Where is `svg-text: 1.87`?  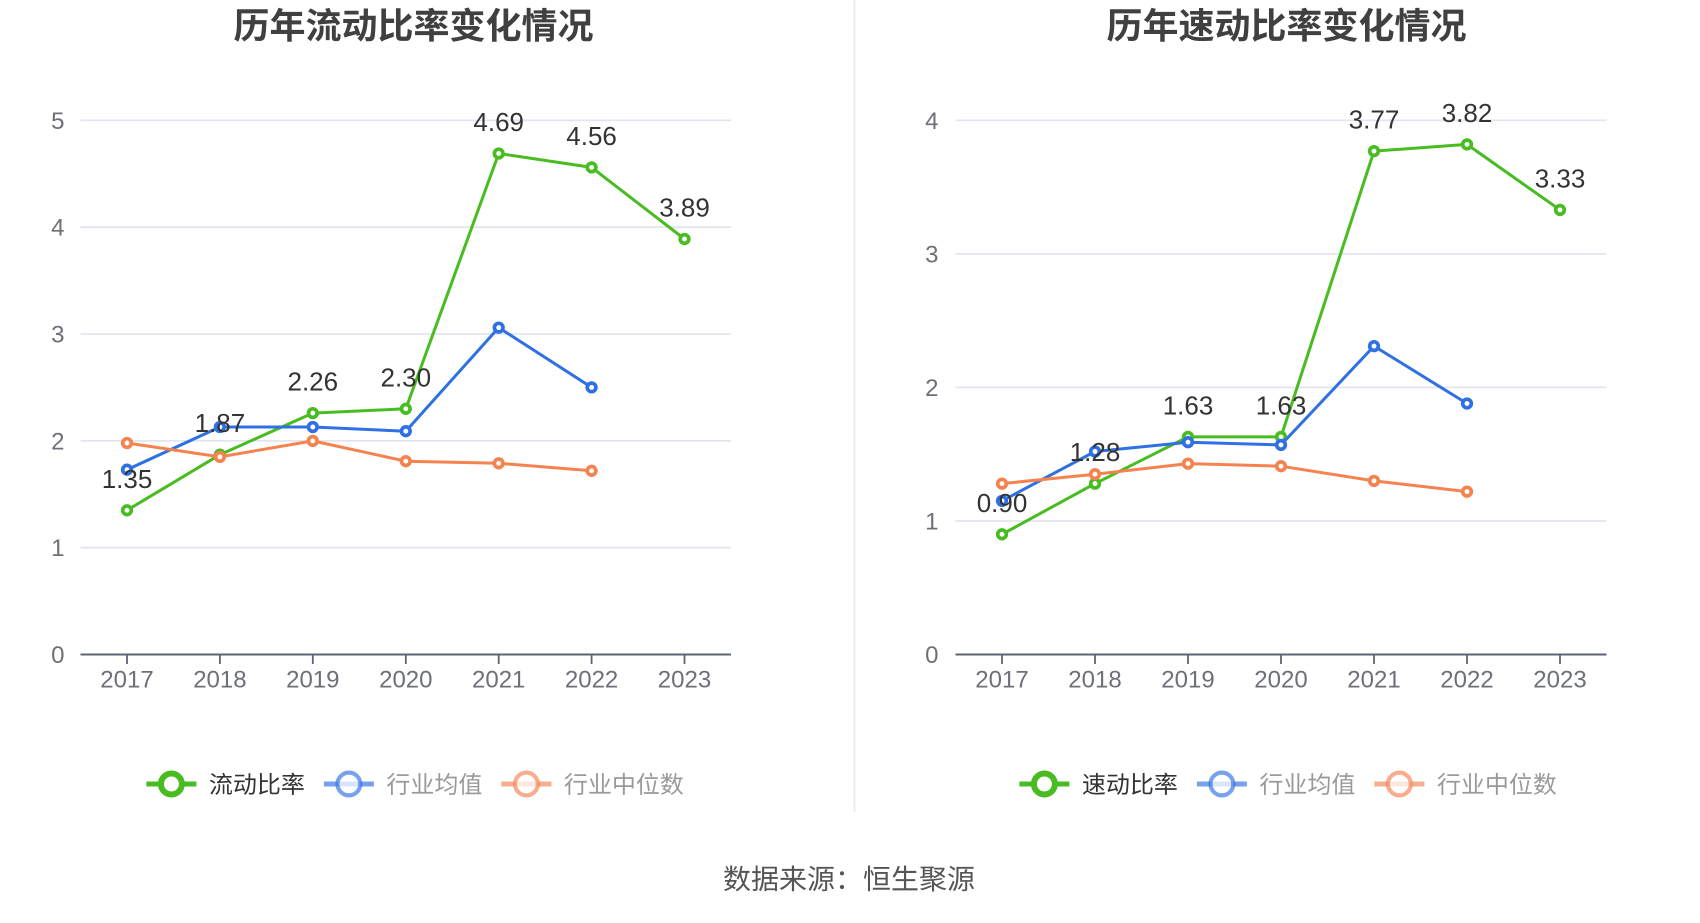 svg-text: 1.87 is located at coordinates (220, 423).